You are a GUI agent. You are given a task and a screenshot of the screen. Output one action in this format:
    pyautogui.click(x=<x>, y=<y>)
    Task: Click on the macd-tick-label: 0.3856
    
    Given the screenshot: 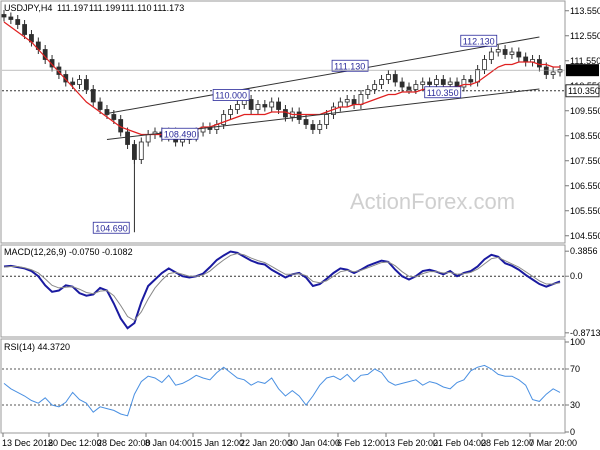 What is the action you would take?
    pyautogui.click(x=584, y=251)
    